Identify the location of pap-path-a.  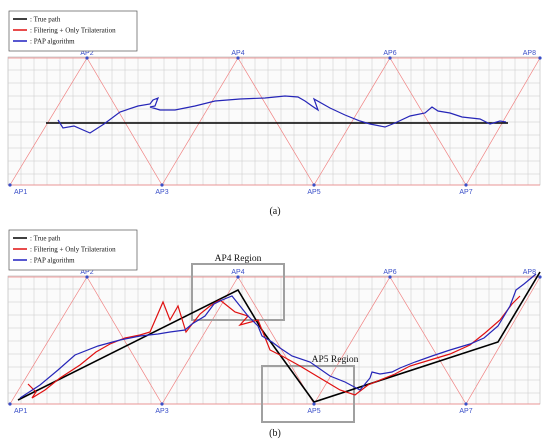
(282, 114).